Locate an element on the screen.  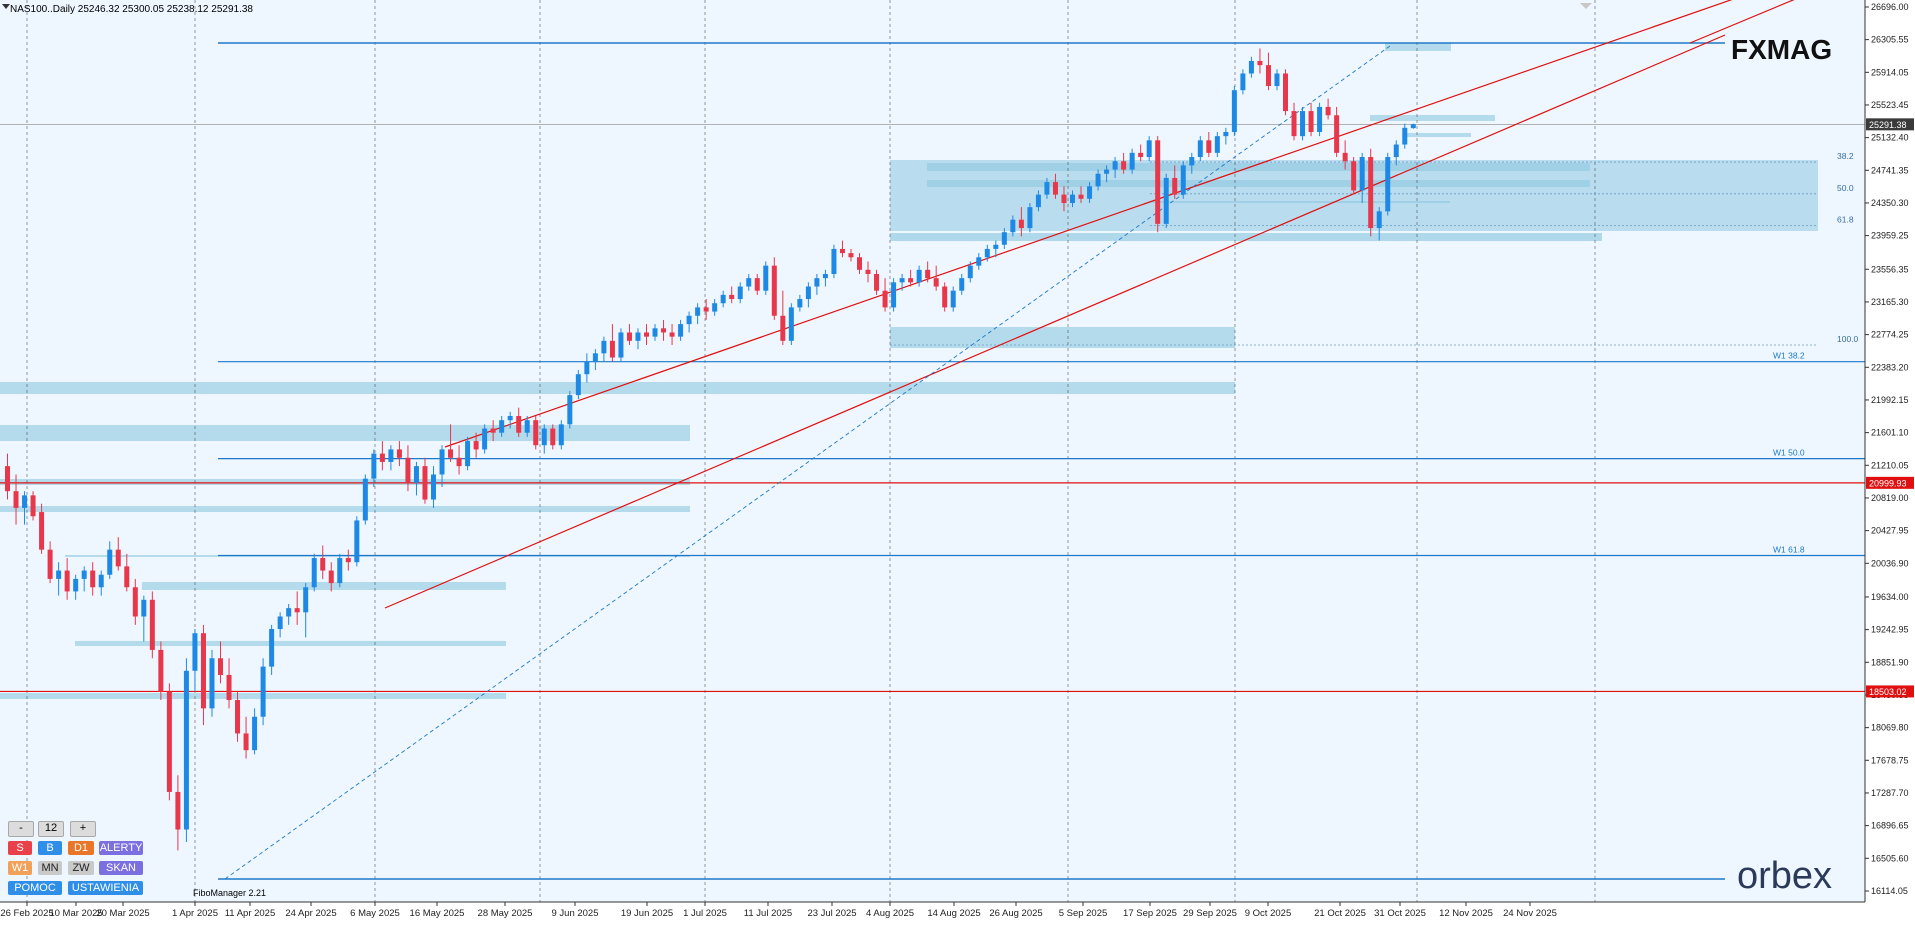
zw-button: ZW is located at coordinates (81, 868).